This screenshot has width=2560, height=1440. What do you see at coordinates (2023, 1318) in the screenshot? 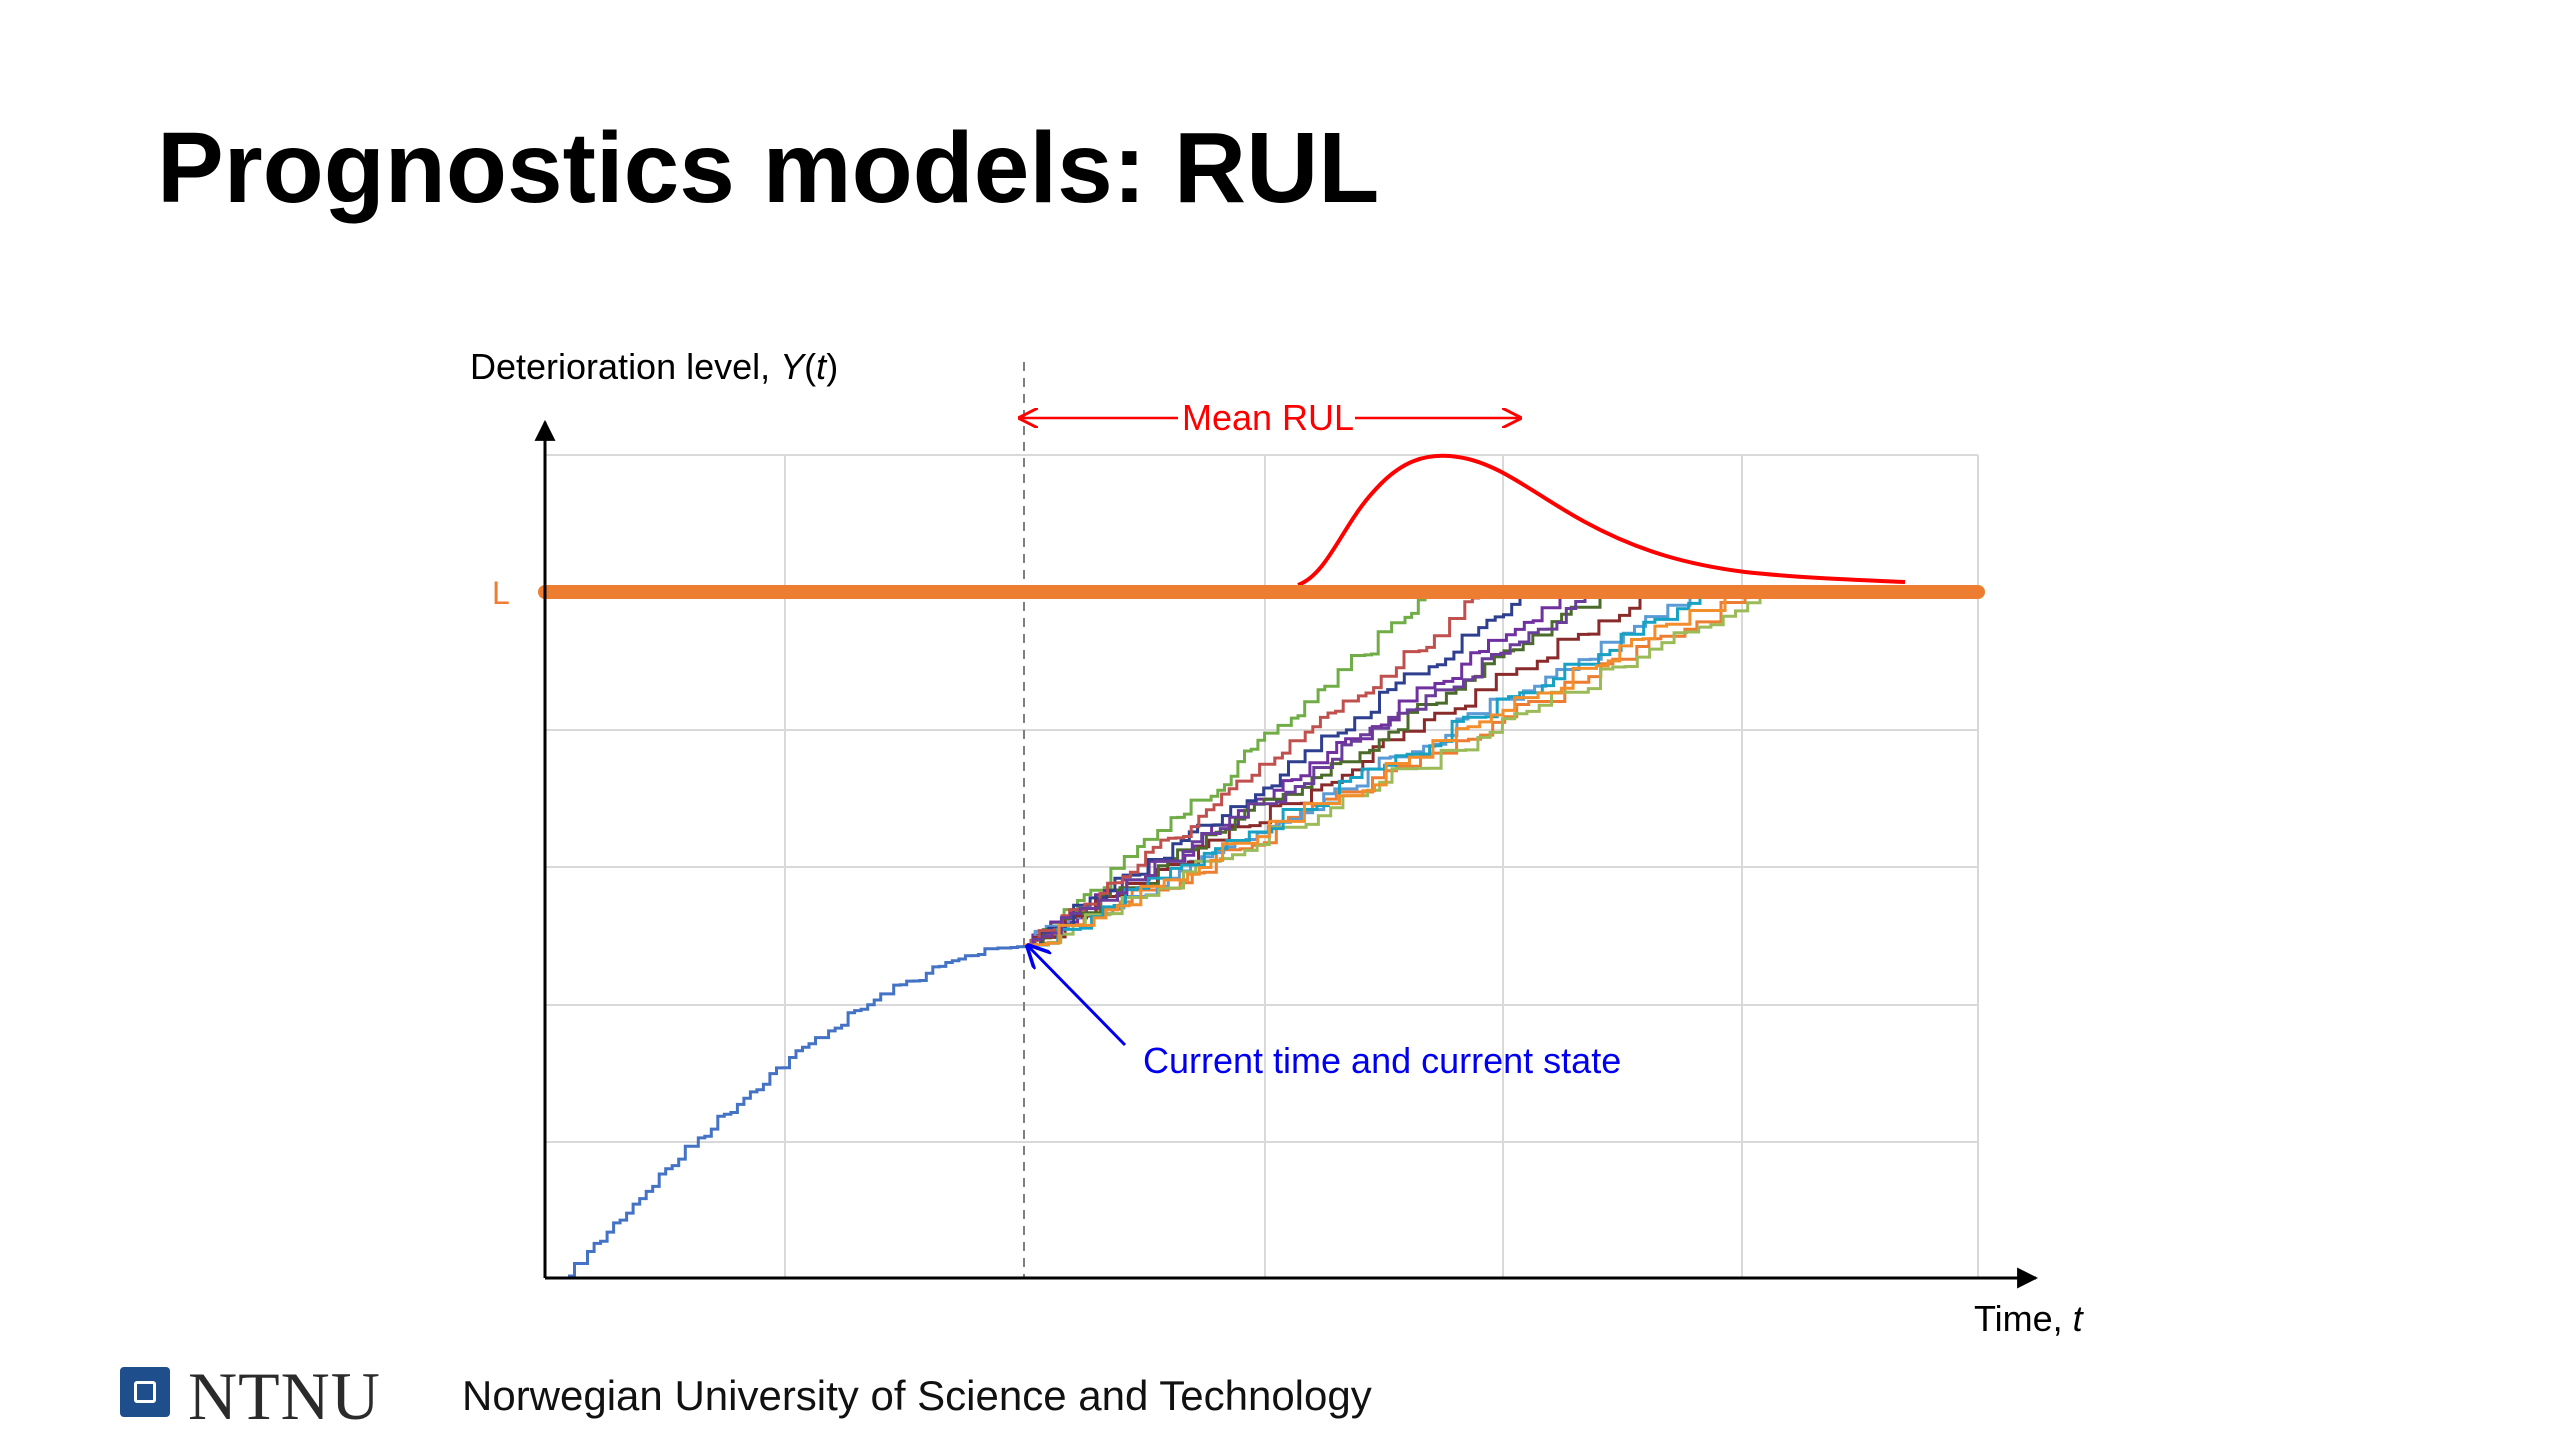
I see `x-axis-label-text: Time,` at bounding box center [2023, 1318].